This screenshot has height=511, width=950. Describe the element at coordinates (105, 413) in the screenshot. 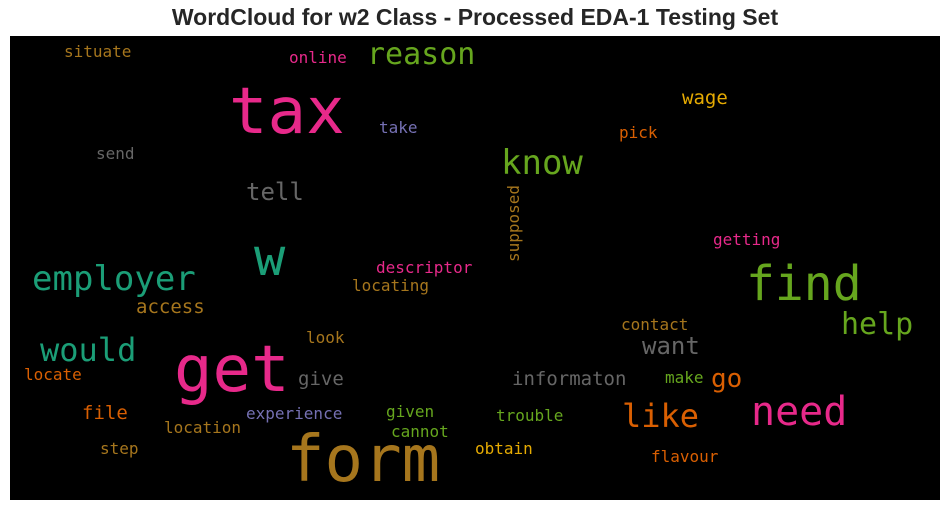

I see `word-file: file` at that location.